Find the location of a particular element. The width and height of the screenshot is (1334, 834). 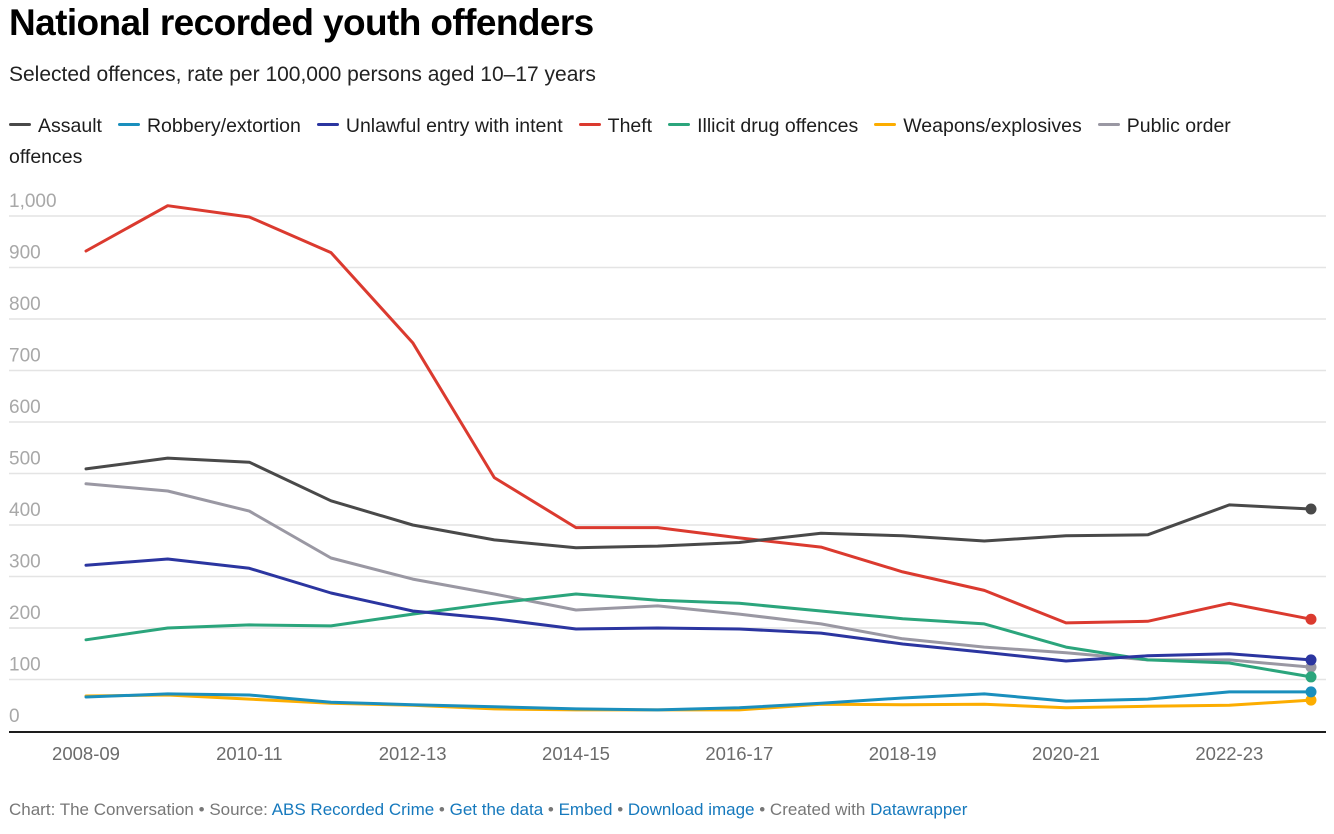

legend-item-theft: Theft is located at coordinates (615, 126).